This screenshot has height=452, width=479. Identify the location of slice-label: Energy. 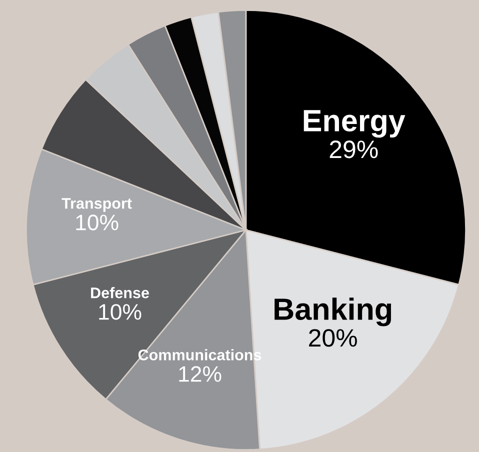
(355, 124).